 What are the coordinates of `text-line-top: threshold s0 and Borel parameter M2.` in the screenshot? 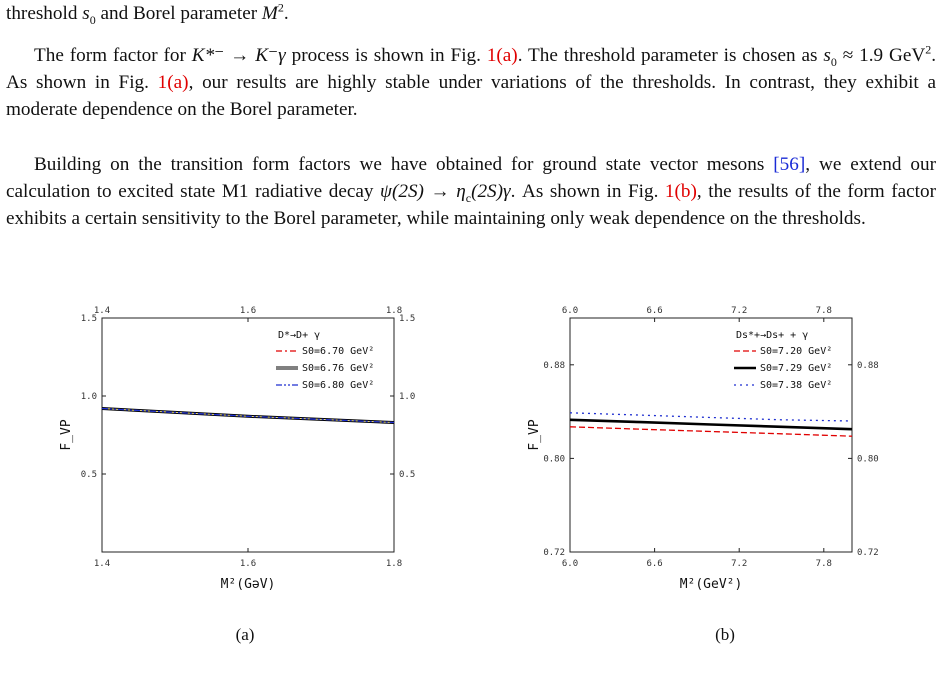 It's located at (147, 13).